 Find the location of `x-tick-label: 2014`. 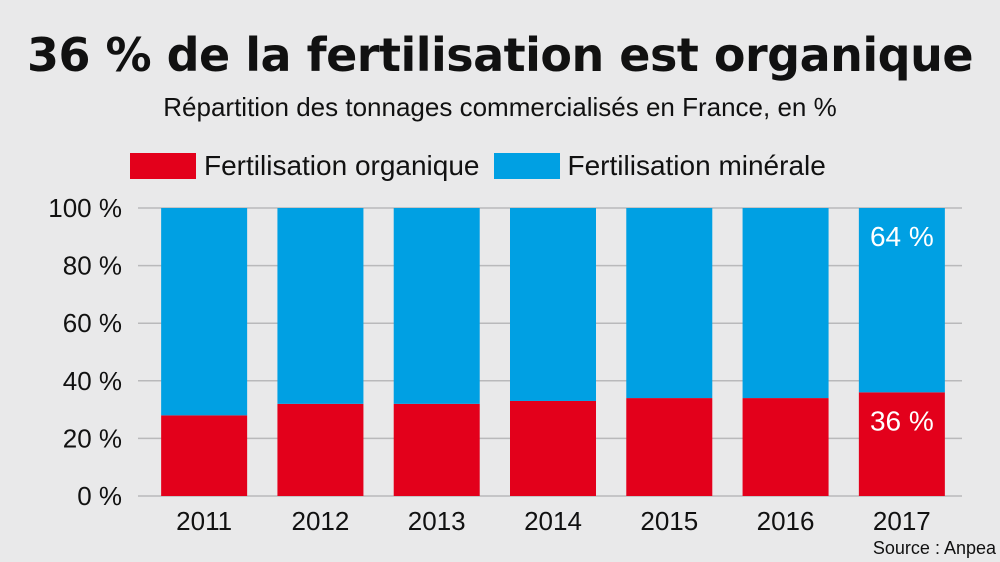

x-tick-label: 2014 is located at coordinates (553, 521).